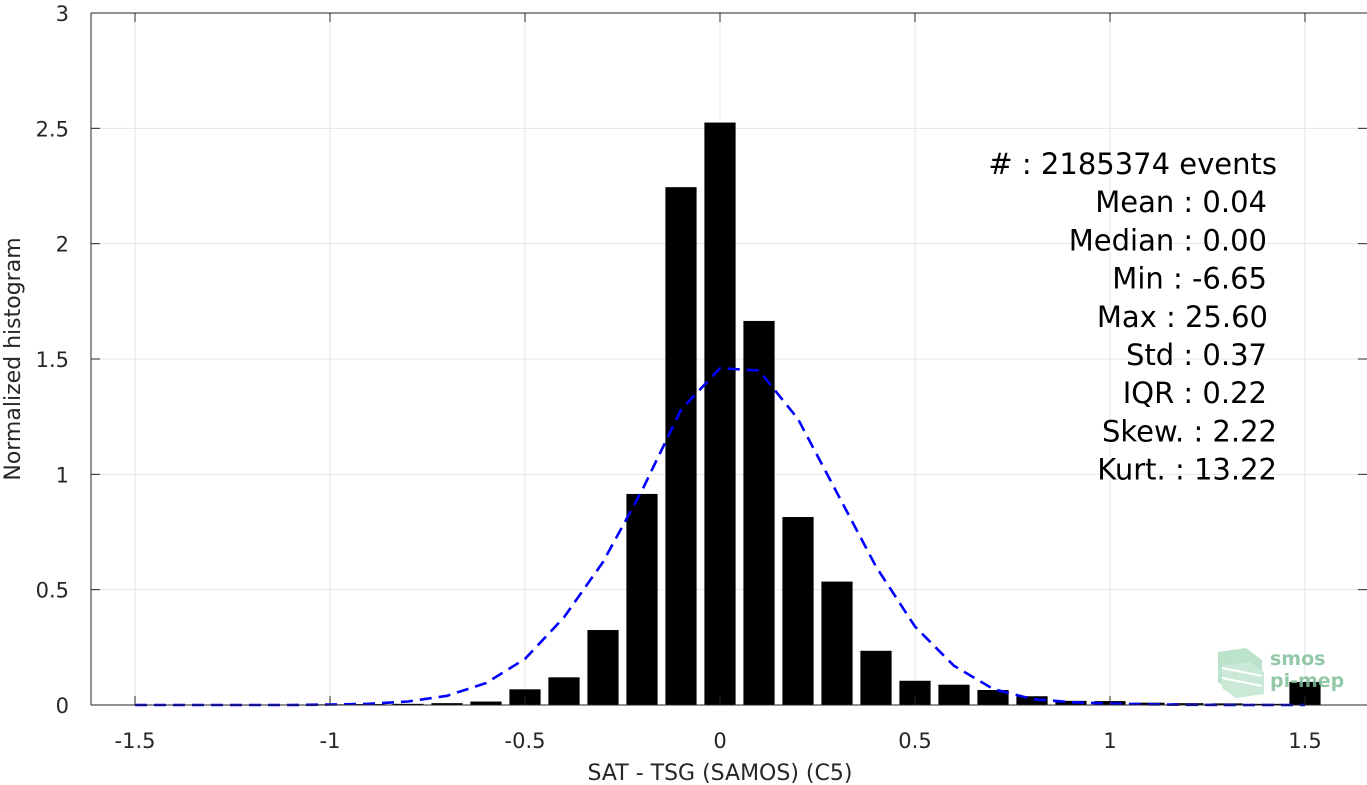 This screenshot has height=785, width=1367. What do you see at coordinates (52, 591) in the screenshot?
I see `y-tick-label: 0.5` at bounding box center [52, 591].